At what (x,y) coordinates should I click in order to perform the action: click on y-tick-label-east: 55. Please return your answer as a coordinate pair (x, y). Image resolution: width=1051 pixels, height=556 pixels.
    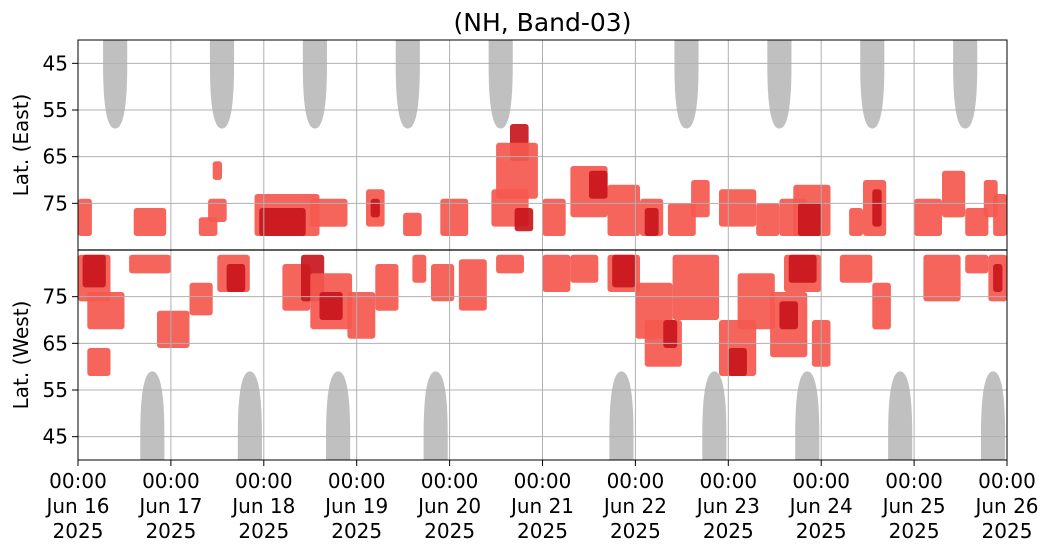
    Looking at the image, I should click on (55, 110).